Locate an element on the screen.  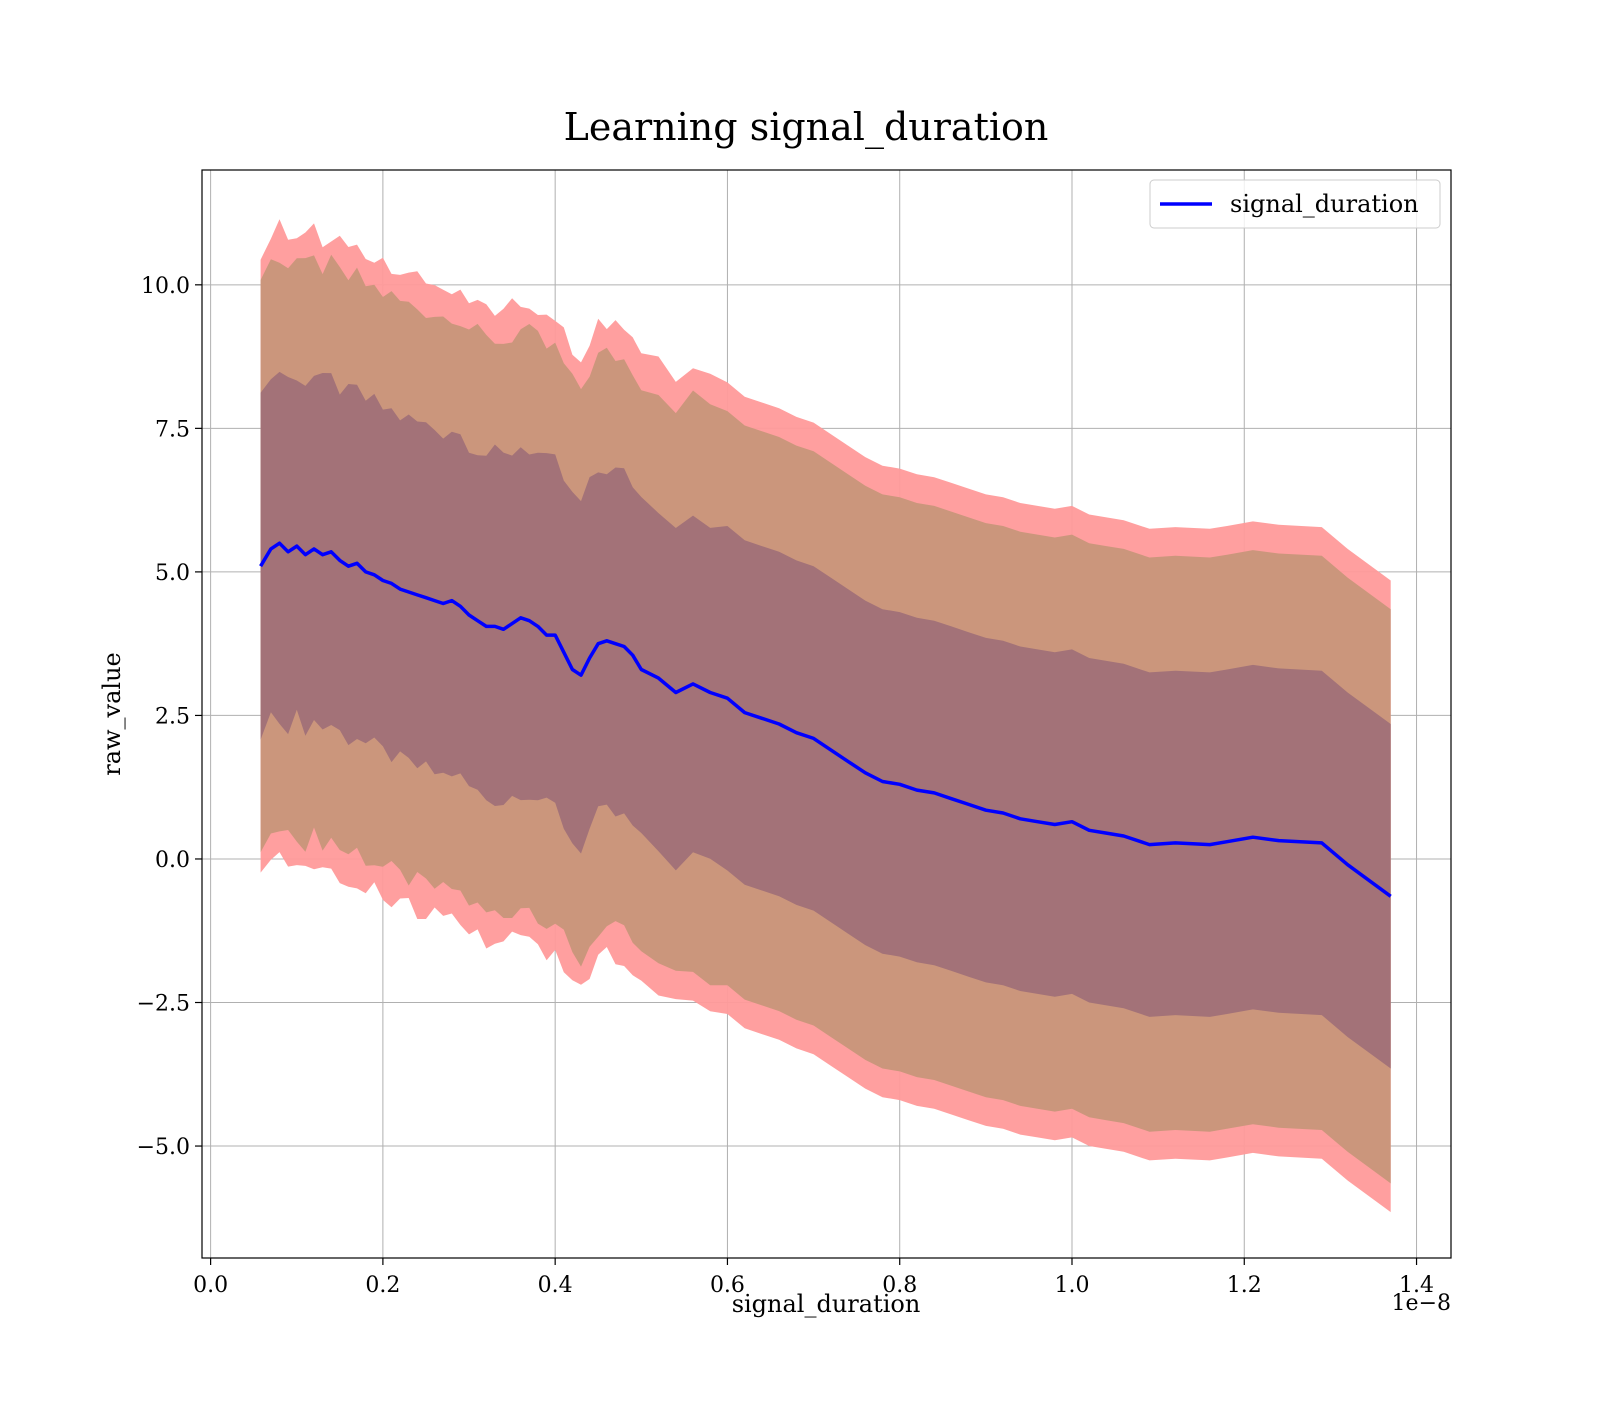
x-tick-label: 0.0 is located at coordinates (210, 1285).